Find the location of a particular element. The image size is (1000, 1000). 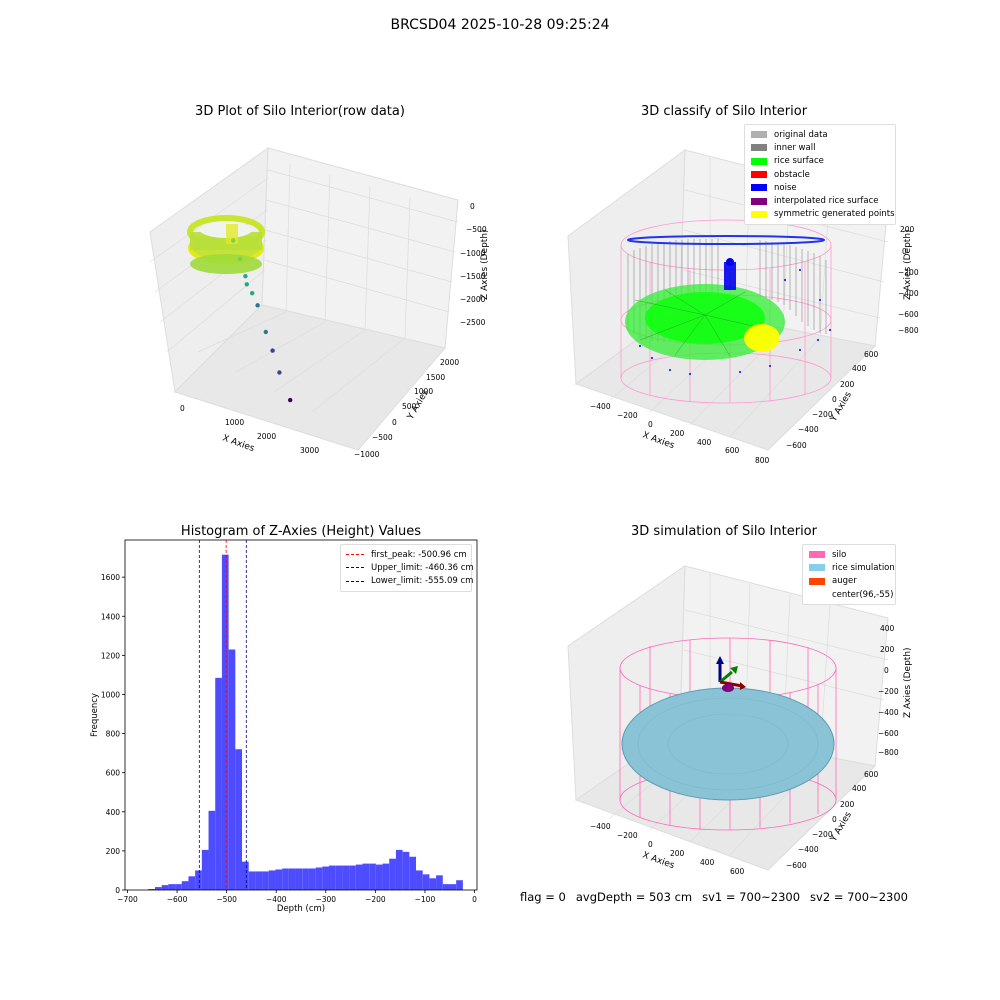

legend-label: rice surface is located at coordinates (799, 161).